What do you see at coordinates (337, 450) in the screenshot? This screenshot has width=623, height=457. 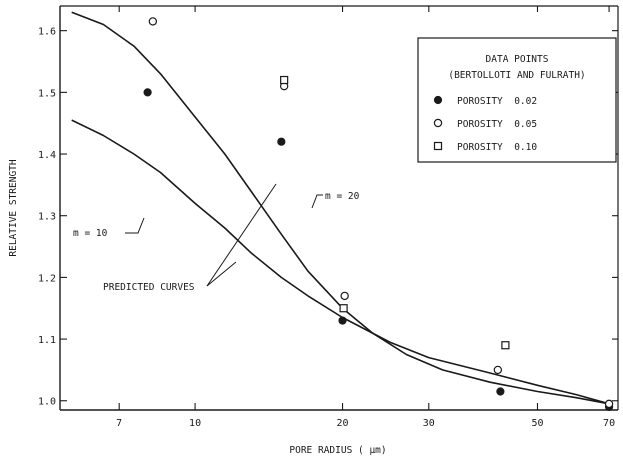 I see `x-axis-label: PORE RADIUS ( μm)` at bounding box center [337, 450].